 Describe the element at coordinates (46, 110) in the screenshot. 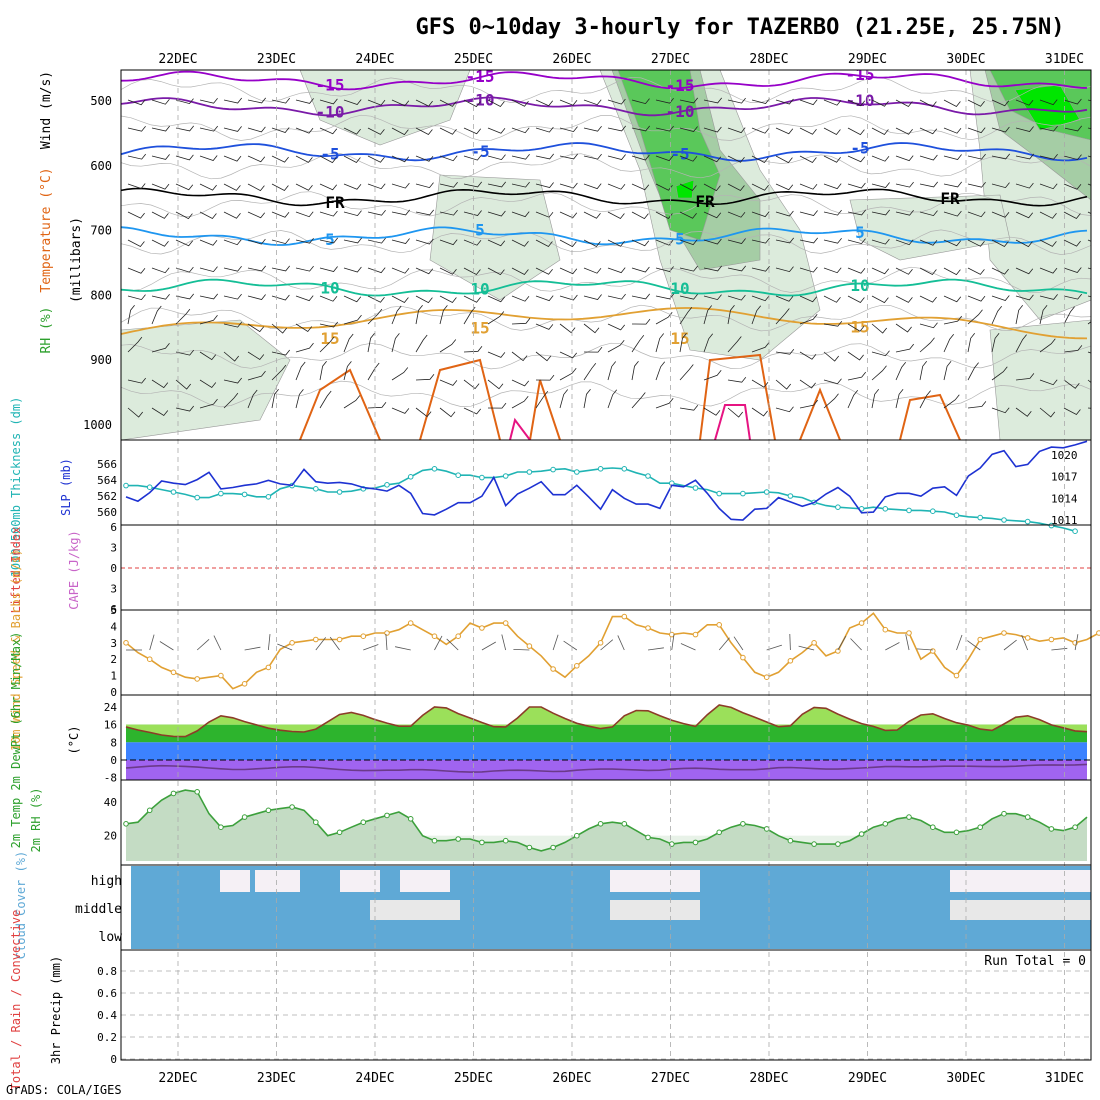

I see `ylabel-wind: Wind (m/s)` at that location.